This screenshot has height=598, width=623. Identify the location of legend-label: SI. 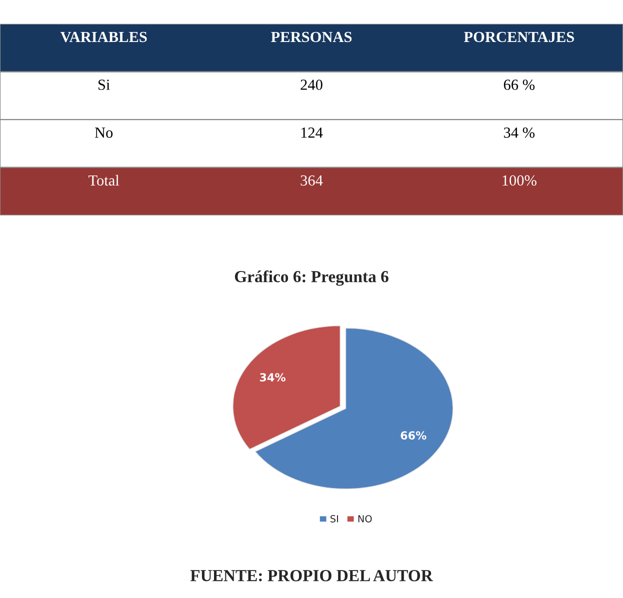
(334, 518).